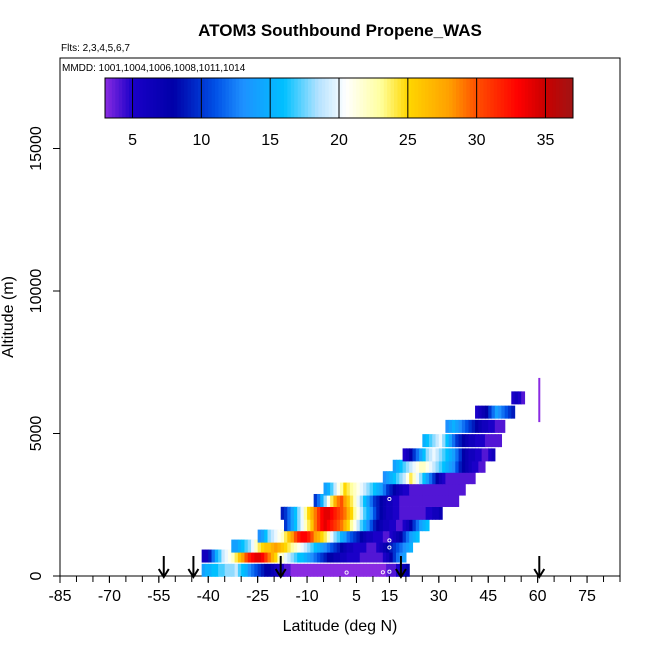  I want to click on y-tick-label: 0, so click(36, 575).